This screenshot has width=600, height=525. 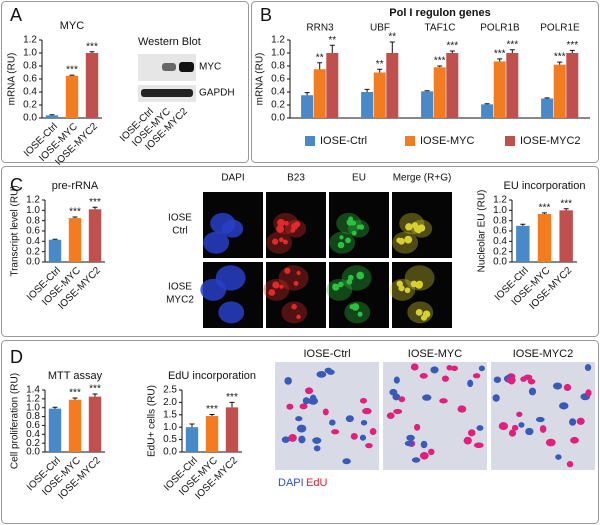 I want to click on y-tick-label: 0.0, so click(x=278, y=118).